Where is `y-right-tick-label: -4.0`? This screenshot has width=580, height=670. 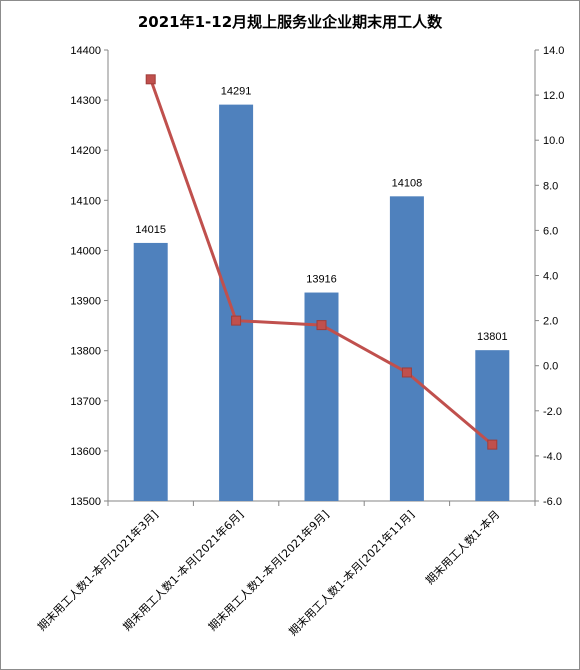 y-right-tick-label: -4.0 is located at coordinates (552, 457).